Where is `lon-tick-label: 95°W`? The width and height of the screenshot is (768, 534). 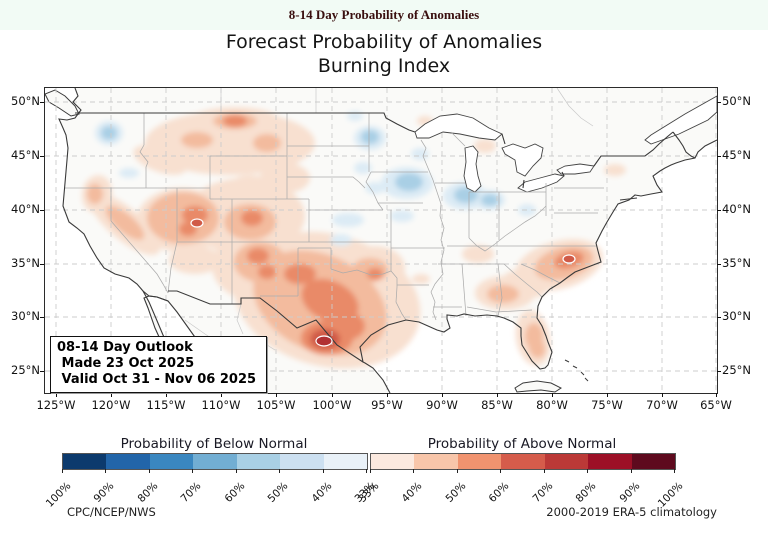 lon-tick-label: 95°W is located at coordinates (387, 405).